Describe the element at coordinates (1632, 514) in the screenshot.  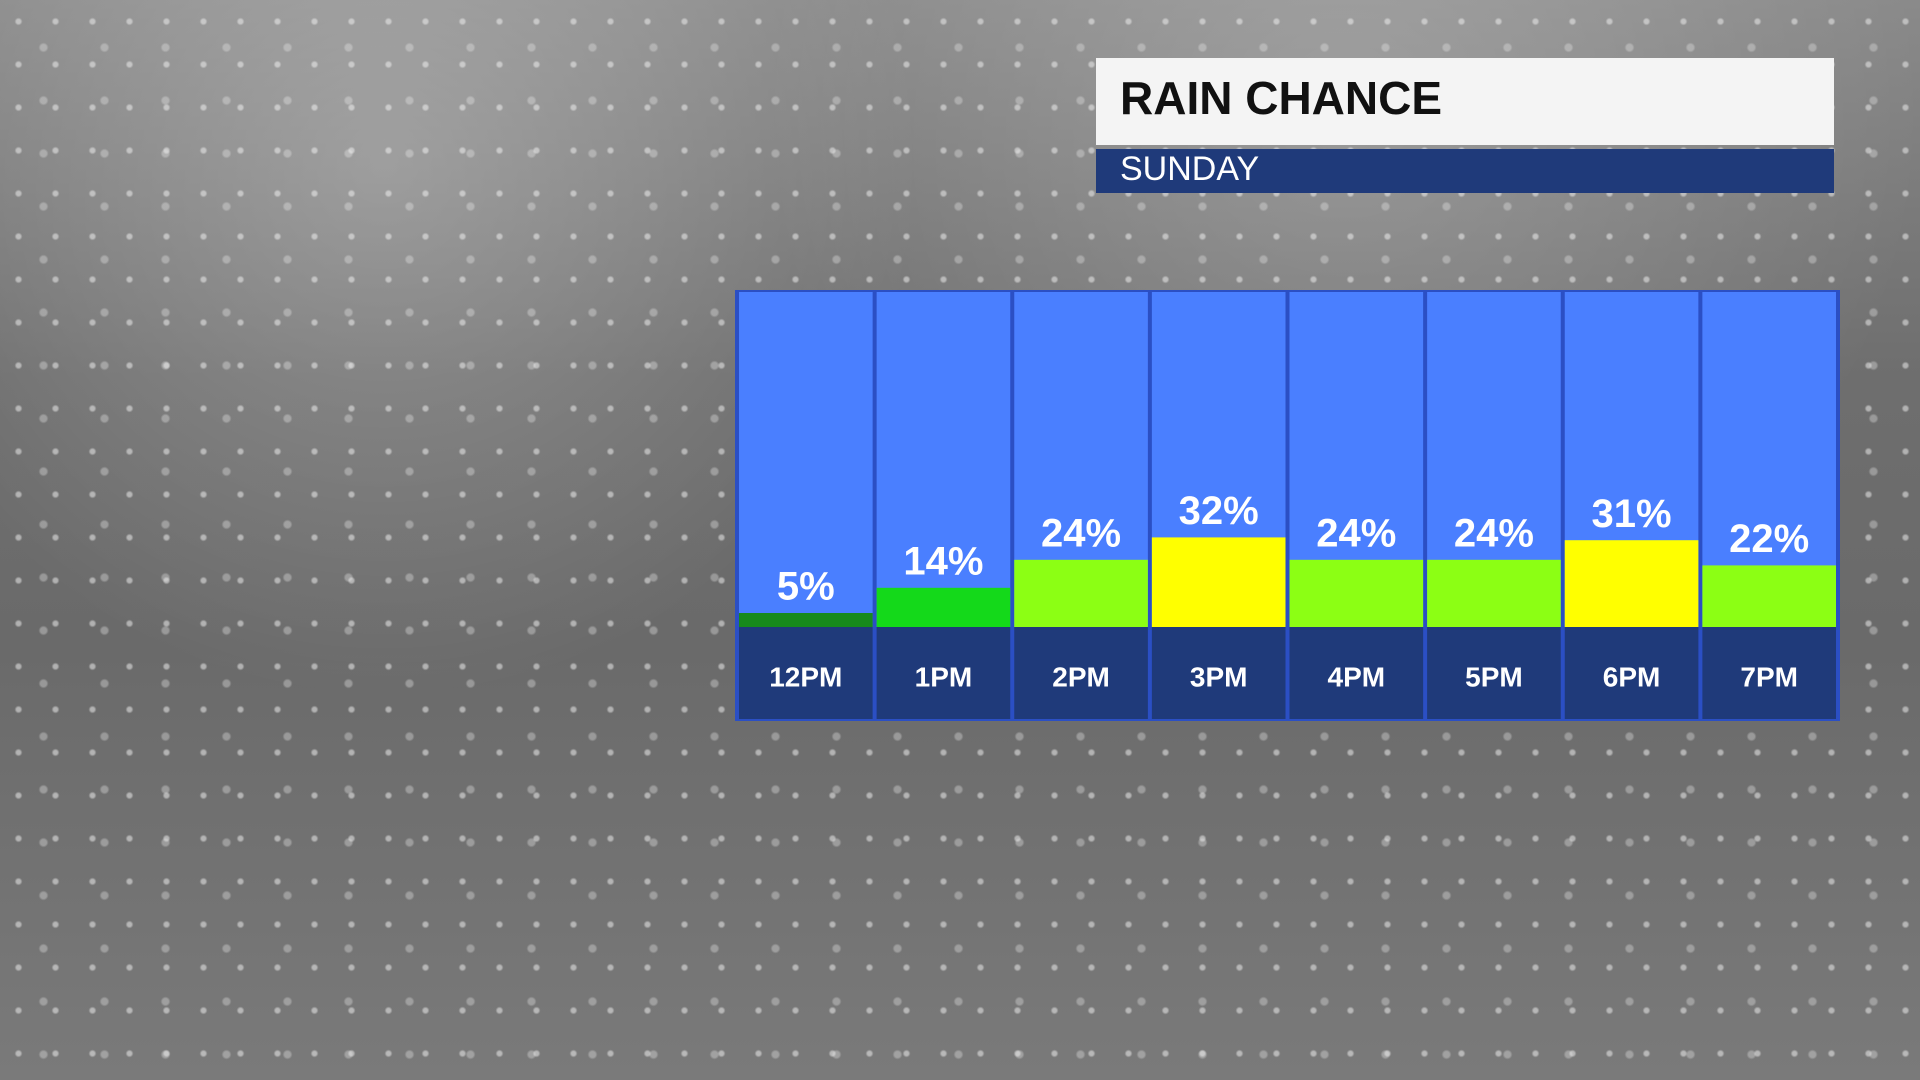
I see `value-label: 31%` at that location.